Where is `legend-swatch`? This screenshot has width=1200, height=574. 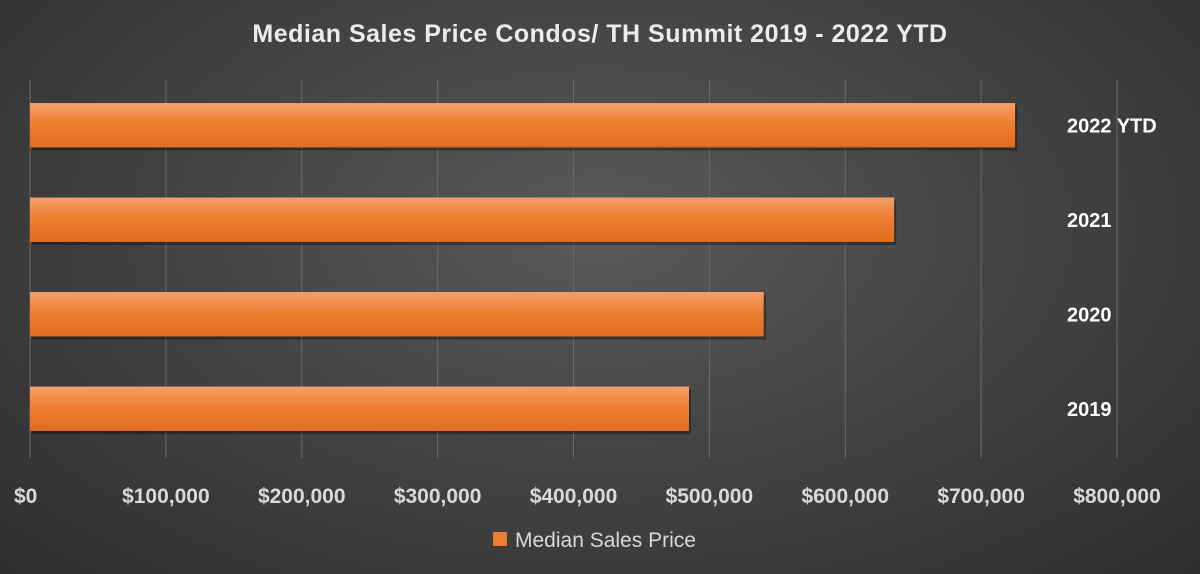
legend-swatch is located at coordinates (500, 539).